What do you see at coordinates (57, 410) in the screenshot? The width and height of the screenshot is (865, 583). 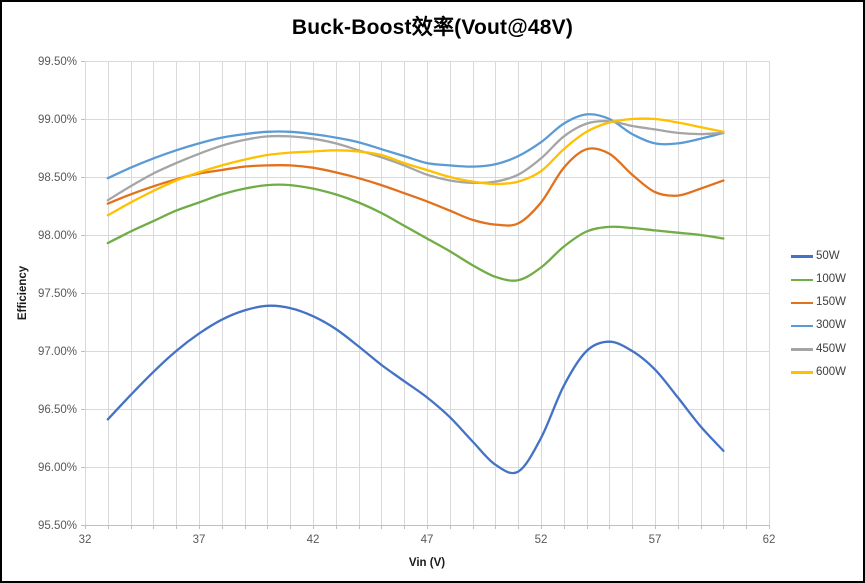 I see `y-tick-label: 96.50%` at bounding box center [57, 410].